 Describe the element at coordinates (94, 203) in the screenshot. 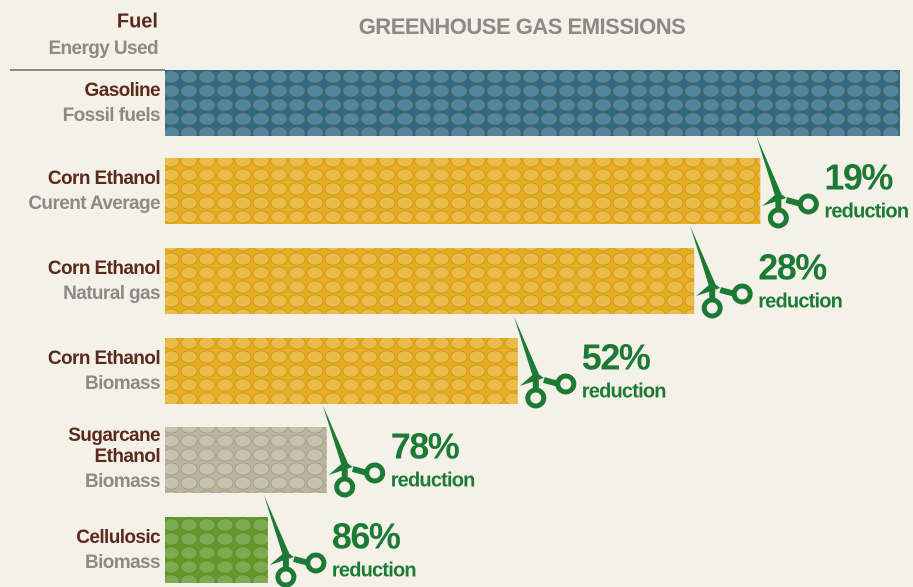

I see `source-label: Curent Average` at that location.